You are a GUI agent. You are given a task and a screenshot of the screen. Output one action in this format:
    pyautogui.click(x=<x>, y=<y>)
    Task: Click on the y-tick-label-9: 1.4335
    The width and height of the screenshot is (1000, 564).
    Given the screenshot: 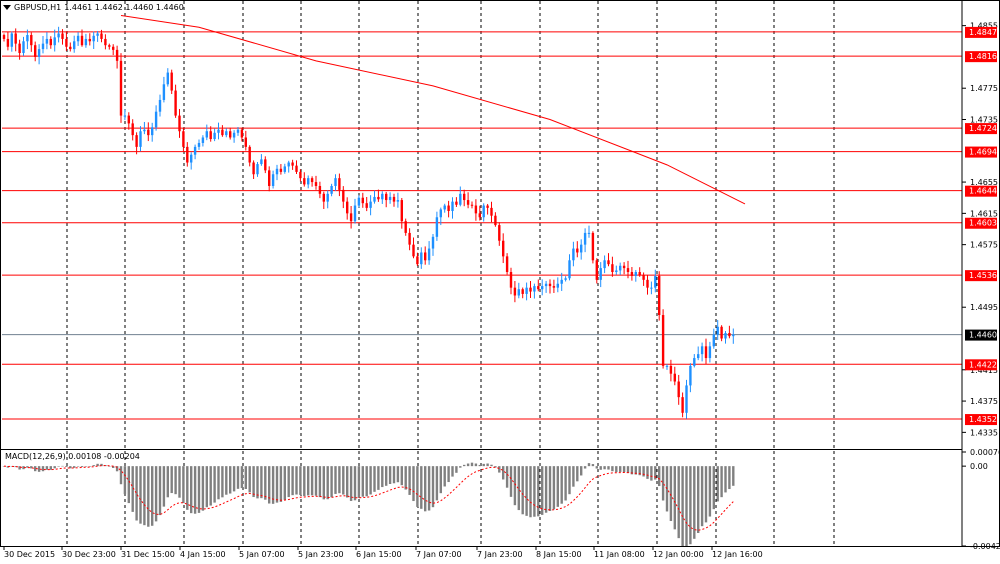 What is the action you would take?
    pyautogui.click(x=984, y=432)
    